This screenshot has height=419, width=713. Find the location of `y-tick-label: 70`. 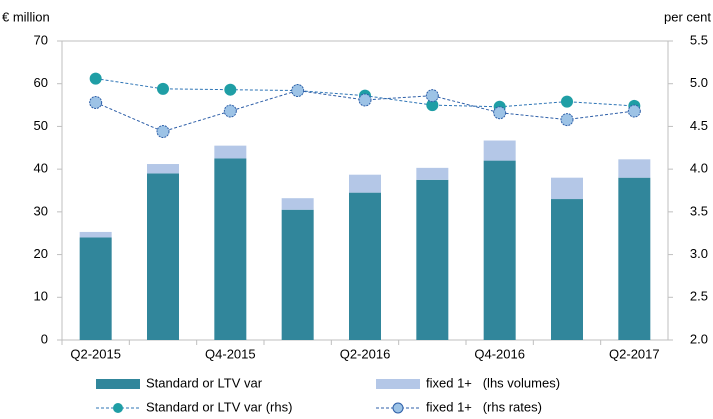

y-tick-label: 70 is located at coordinates (41, 39).